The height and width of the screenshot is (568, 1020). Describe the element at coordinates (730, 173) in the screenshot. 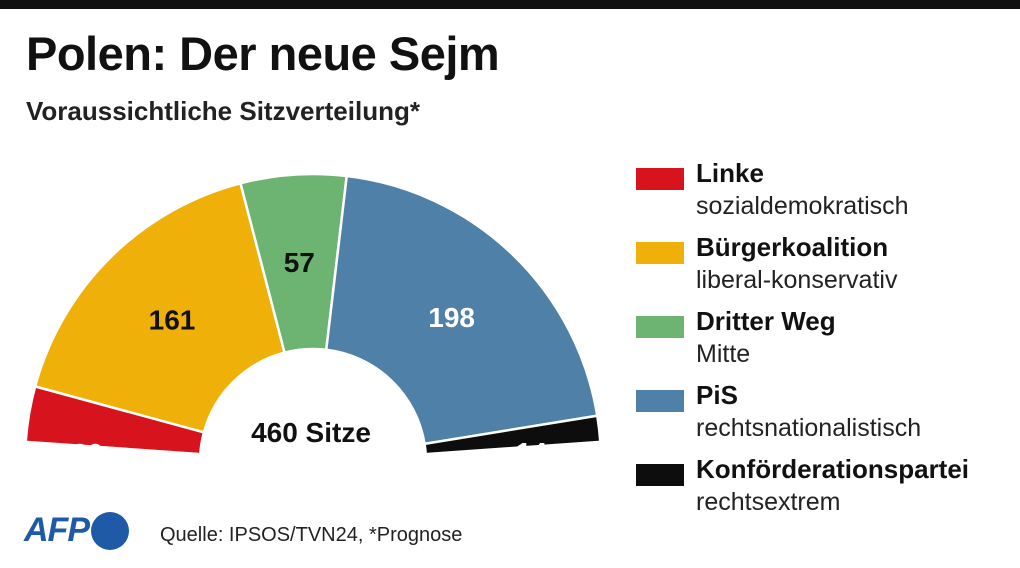

I see `legend-name: Linke` at that location.